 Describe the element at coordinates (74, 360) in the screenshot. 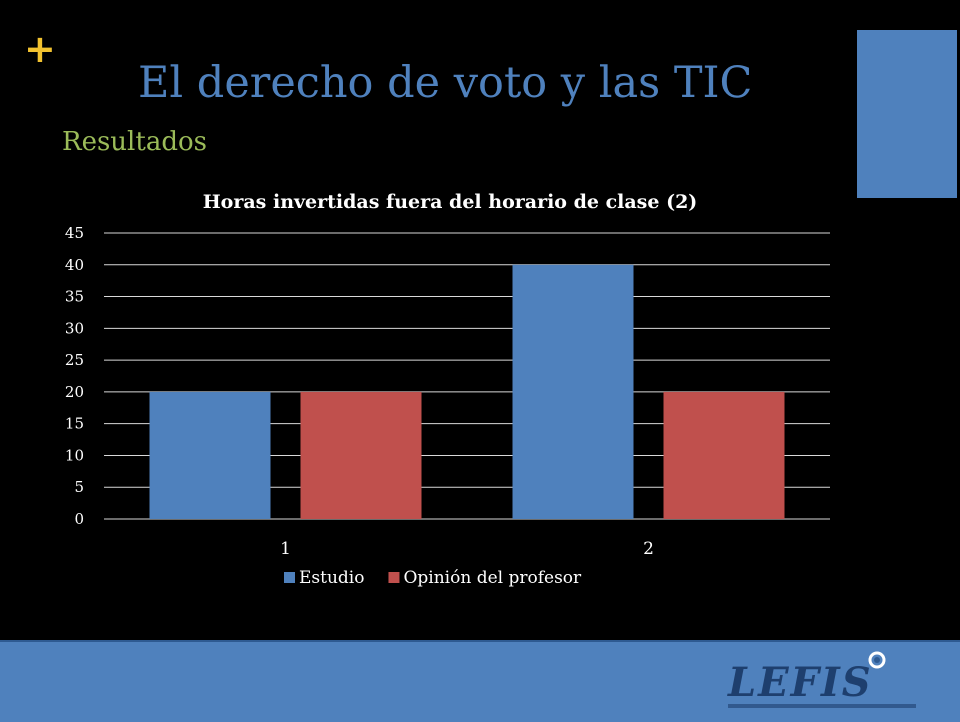

I see `y-tick-label: 25` at that location.